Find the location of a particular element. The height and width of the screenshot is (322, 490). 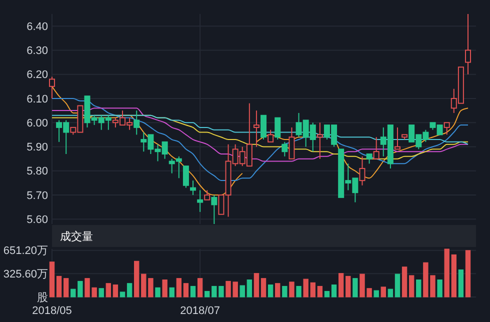

y-tick-label: 5.60 is located at coordinates (37, 220).